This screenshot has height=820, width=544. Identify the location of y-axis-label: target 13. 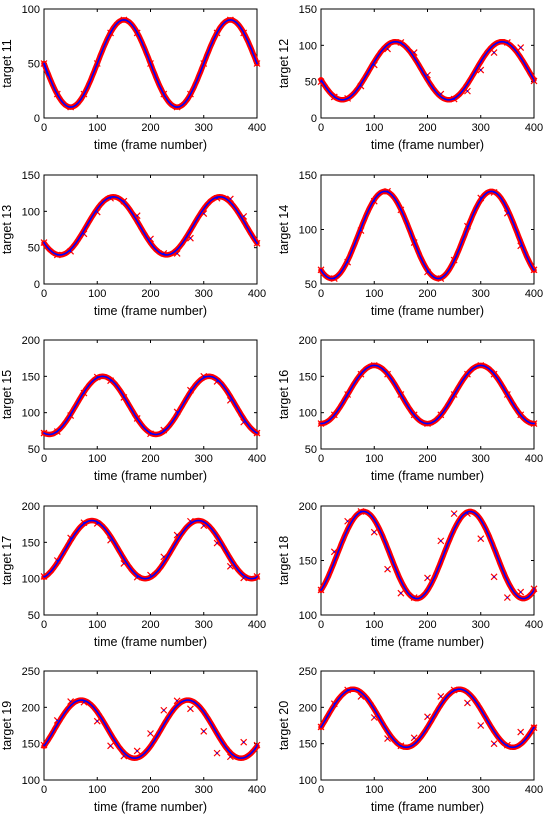
(7, 229).